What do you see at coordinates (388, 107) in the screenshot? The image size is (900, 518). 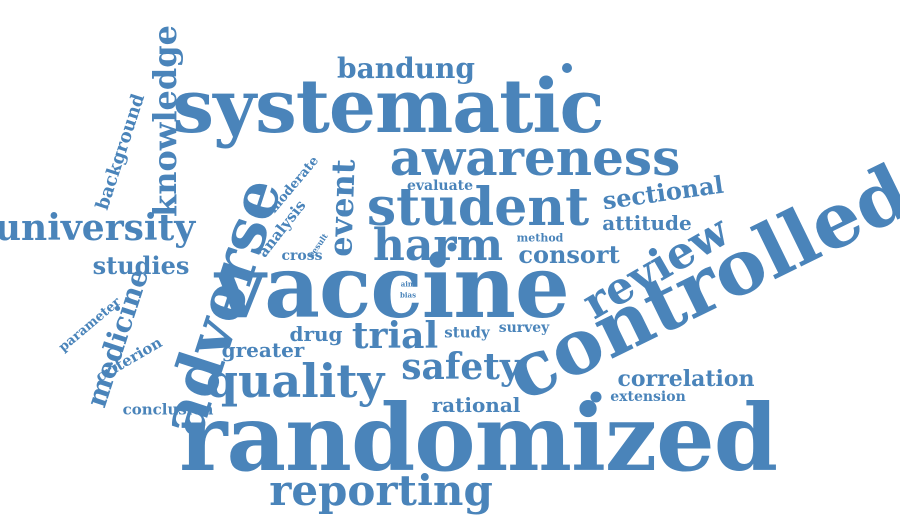 I see `word-systematic: systematic` at bounding box center [388, 107].